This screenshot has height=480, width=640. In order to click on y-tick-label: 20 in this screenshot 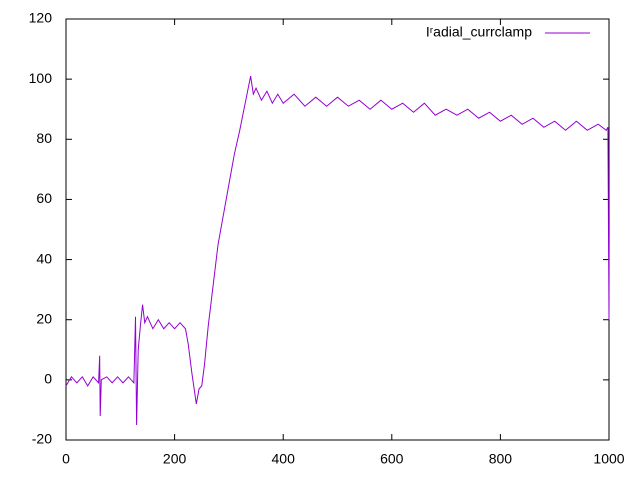, I will do `click(44, 318)`.